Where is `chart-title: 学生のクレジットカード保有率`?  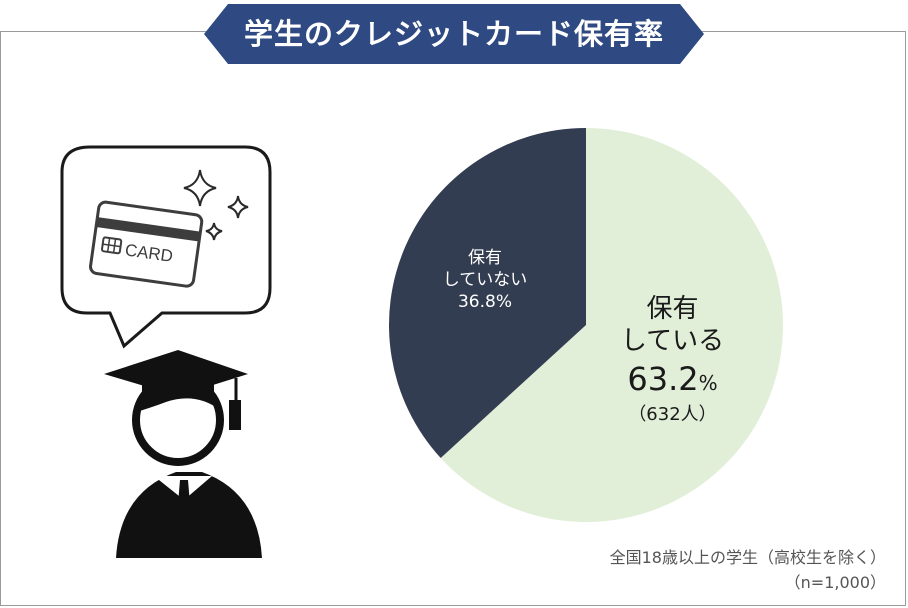 chart-title: 学生のクレジットカード保有率 is located at coordinates (453, 34).